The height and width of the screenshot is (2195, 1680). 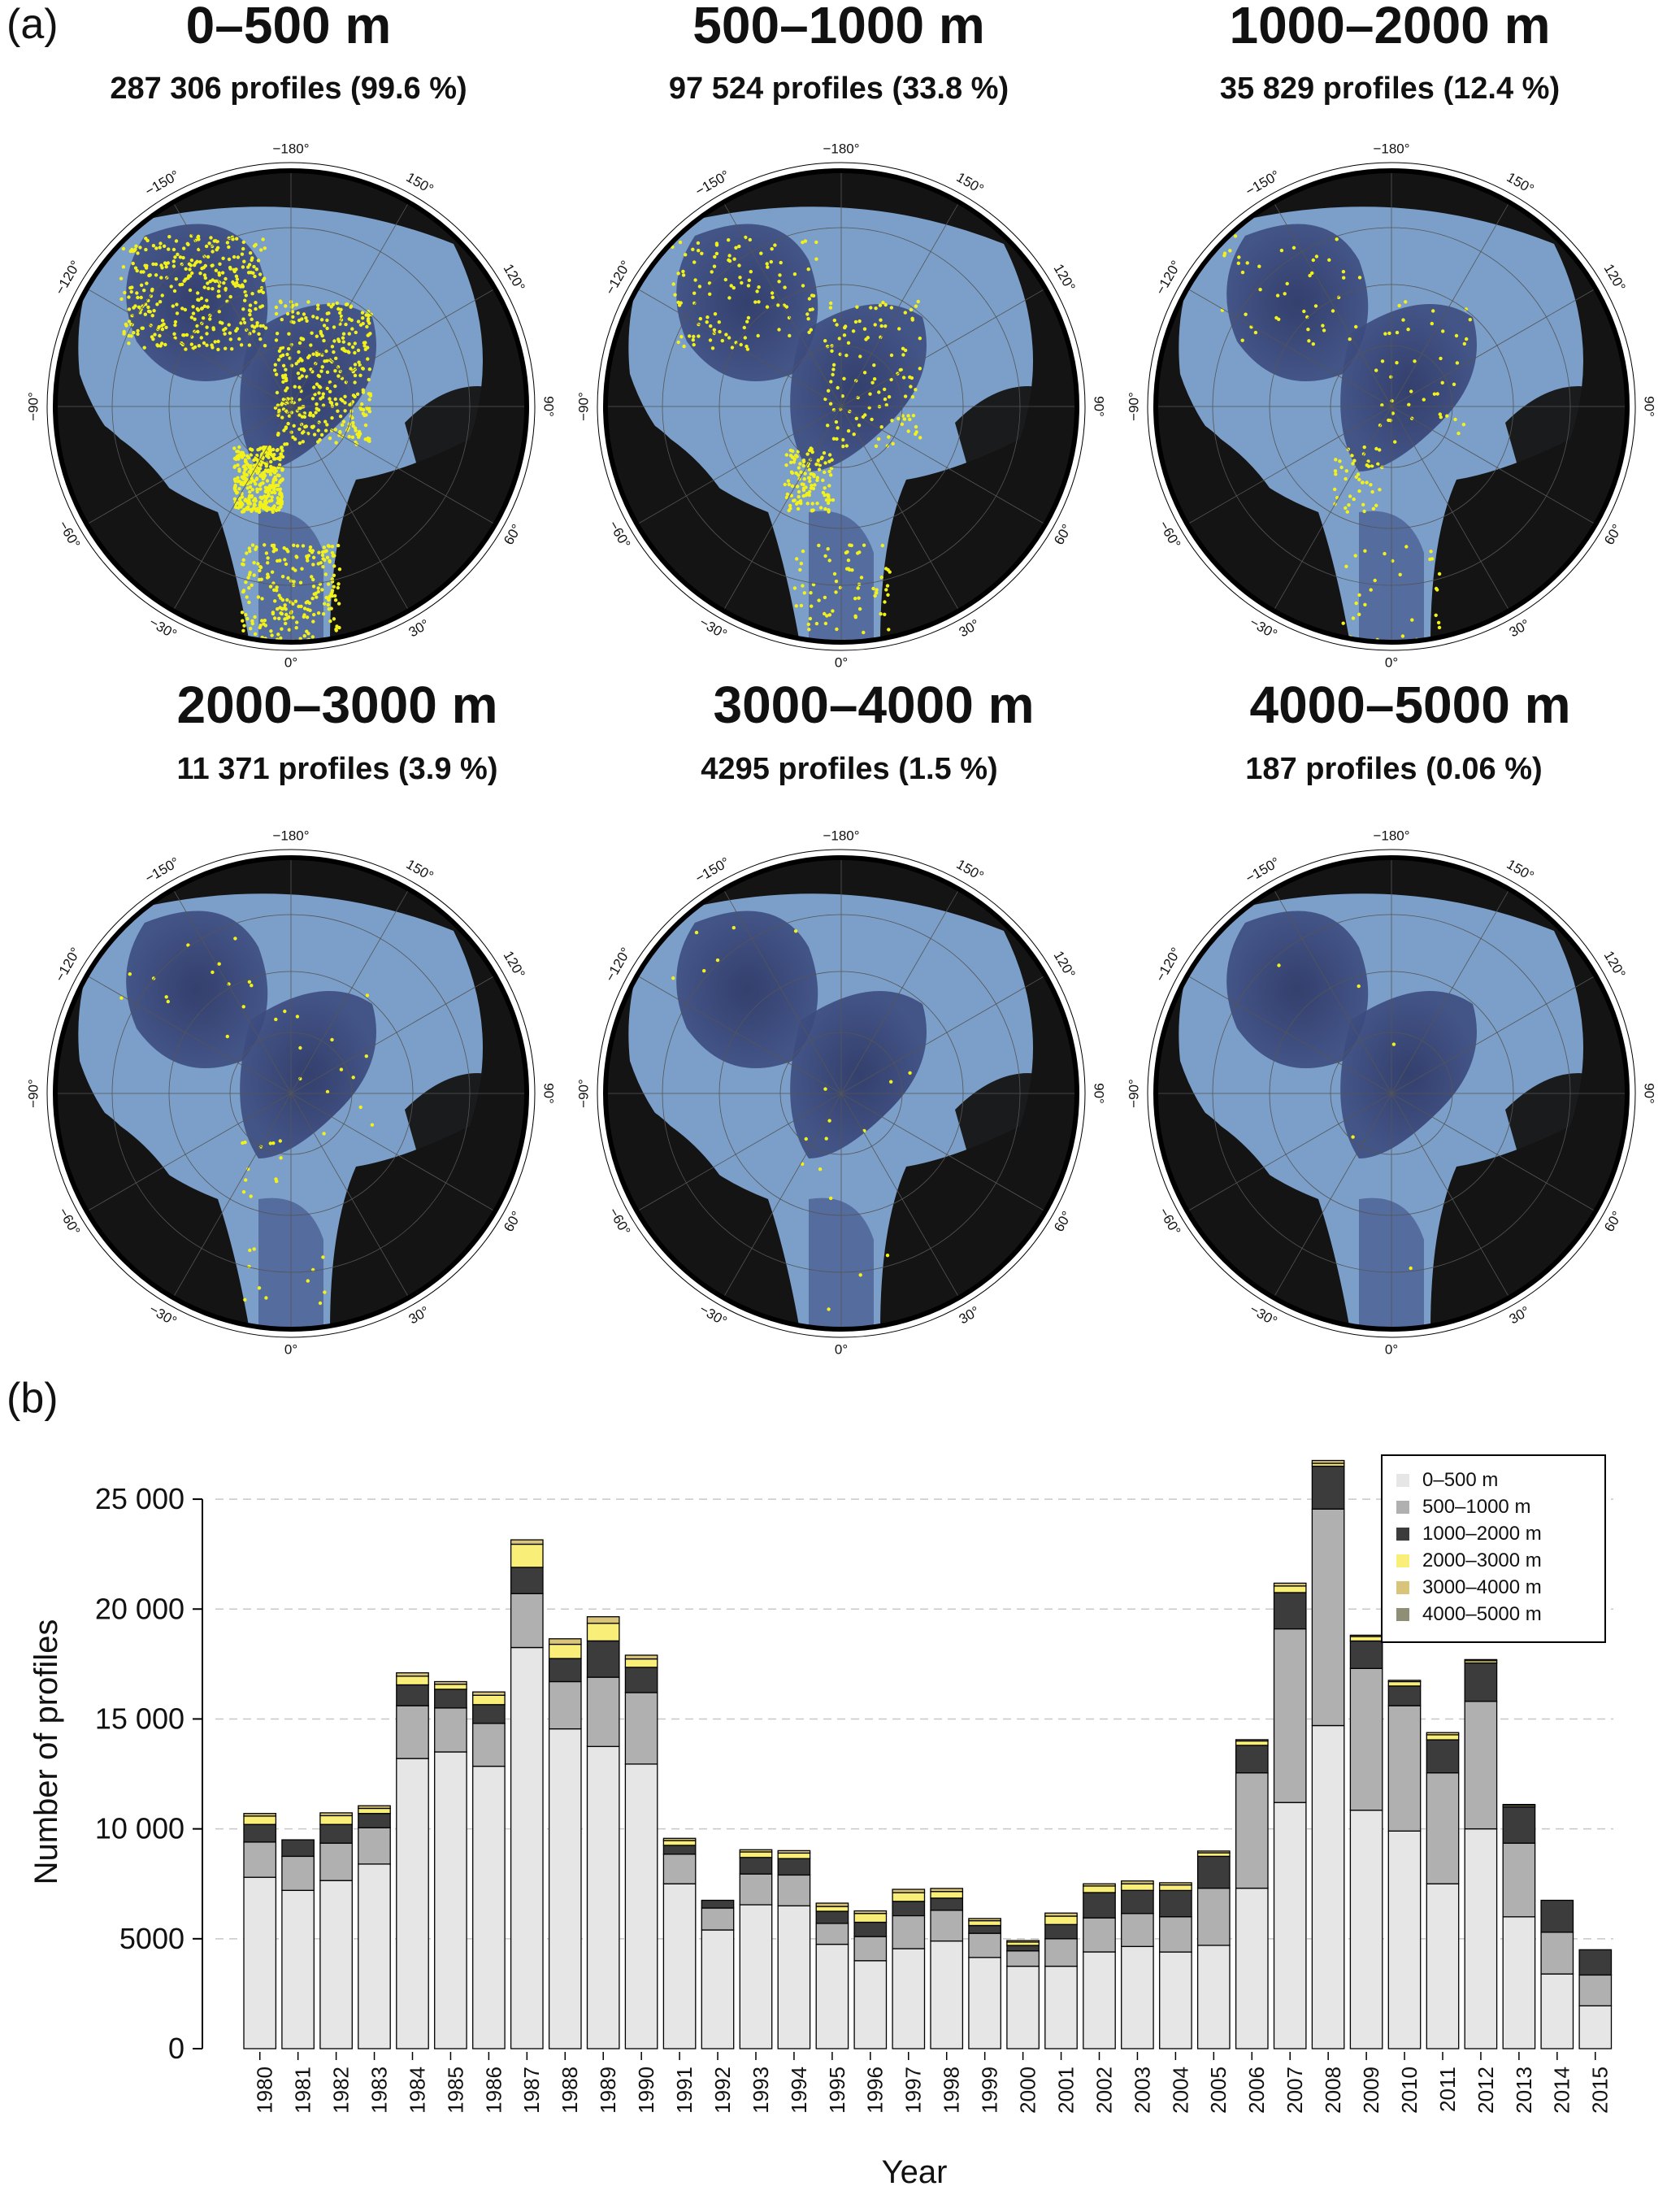 What do you see at coordinates (1371, 2091) in the screenshot?
I see `x-tick-label: 2009` at bounding box center [1371, 2091].